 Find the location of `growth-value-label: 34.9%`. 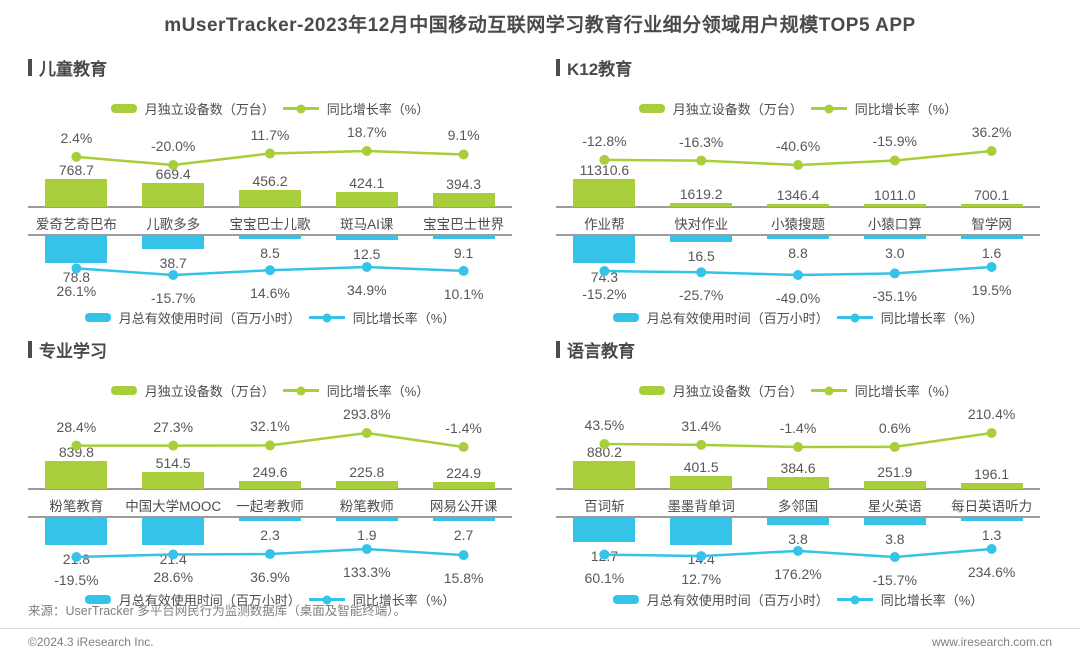

growth-value-label: 34.9% is located at coordinates (366, 290).